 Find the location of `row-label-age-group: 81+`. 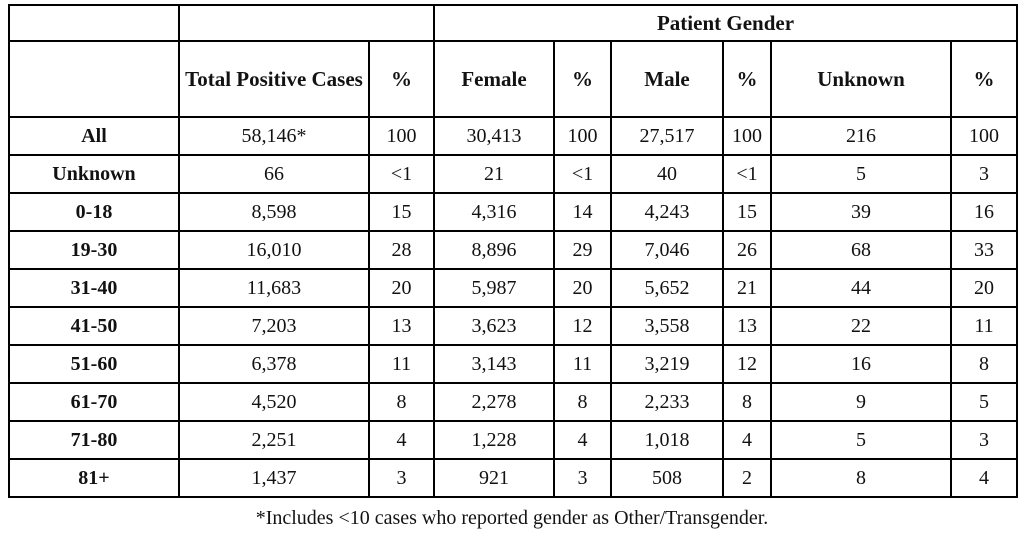

row-label-age-group: 81+ is located at coordinates (94, 478).